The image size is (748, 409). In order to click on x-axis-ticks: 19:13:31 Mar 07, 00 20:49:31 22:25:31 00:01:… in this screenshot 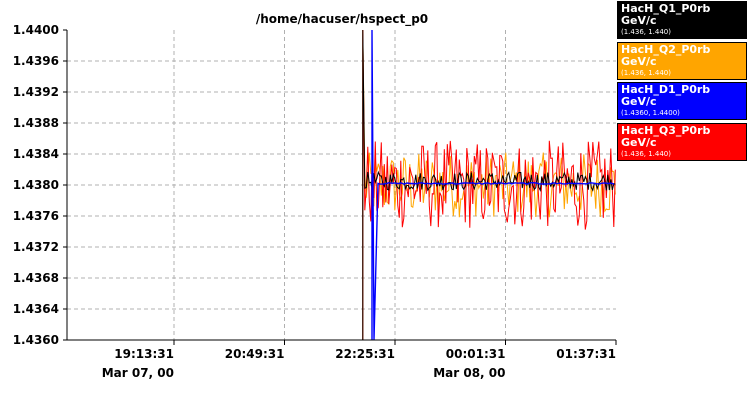, I will do `click(359, 360)`.